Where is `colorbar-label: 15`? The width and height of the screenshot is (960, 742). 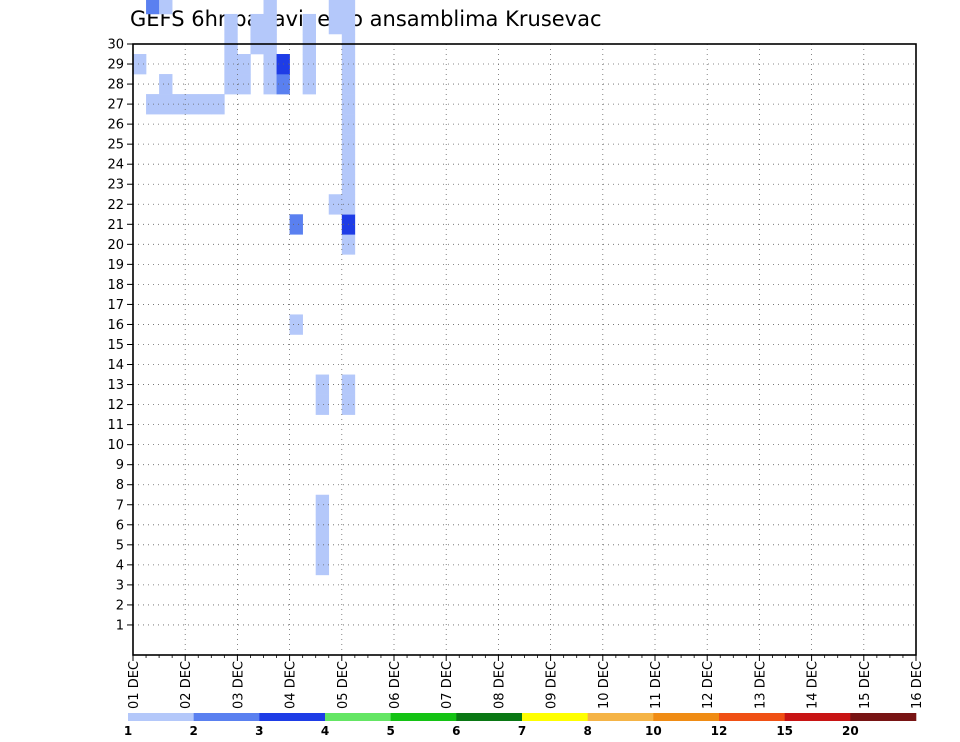 colorbar-label: 15 is located at coordinates (784, 731).